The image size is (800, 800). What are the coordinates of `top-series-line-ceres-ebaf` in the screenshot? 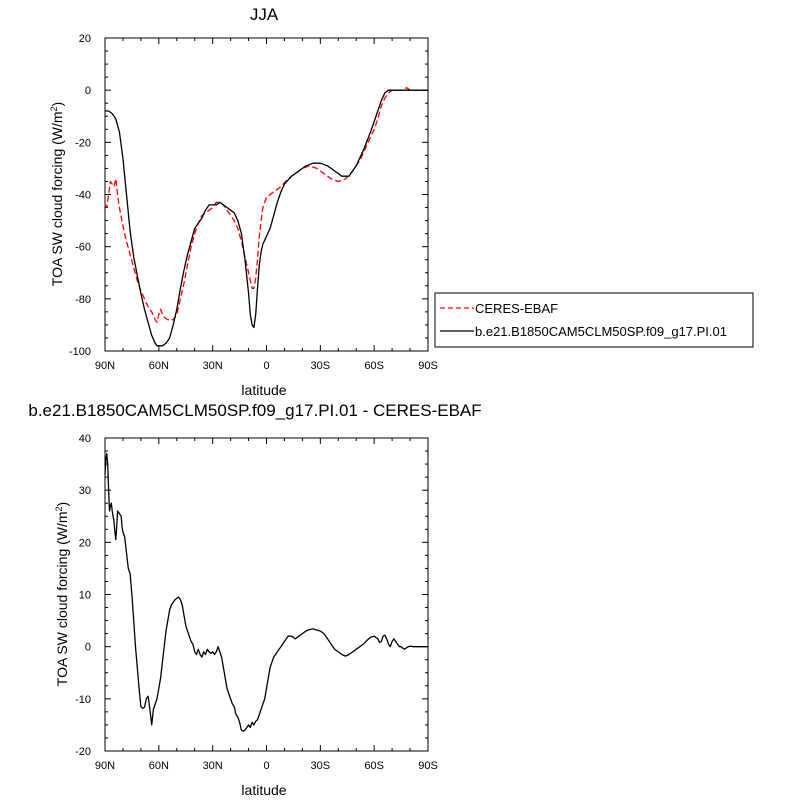 It's located at (266, 204).